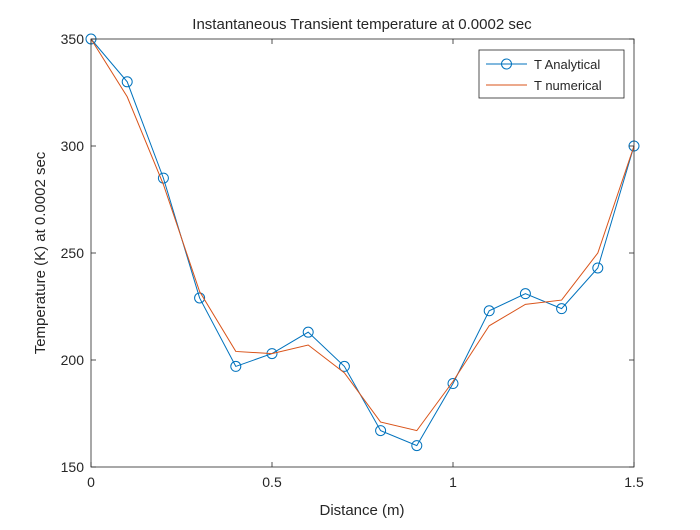  Describe the element at coordinates (453, 482) in the screenshot. I see `x-tick-label: 1` at that location.